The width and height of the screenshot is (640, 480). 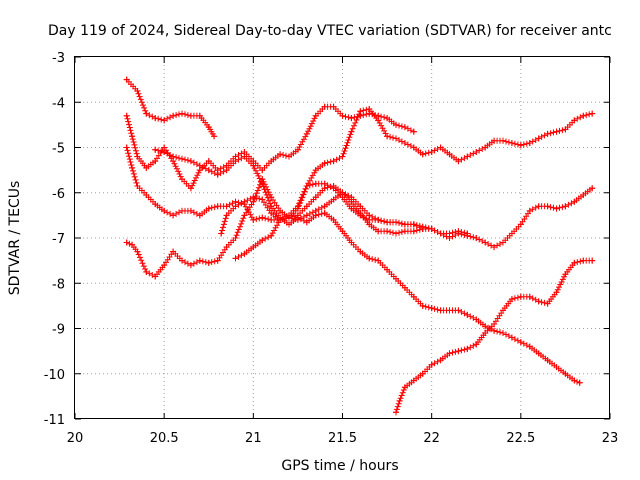 I want to click on y-tick-label: -11, so click(x=54, y=420).